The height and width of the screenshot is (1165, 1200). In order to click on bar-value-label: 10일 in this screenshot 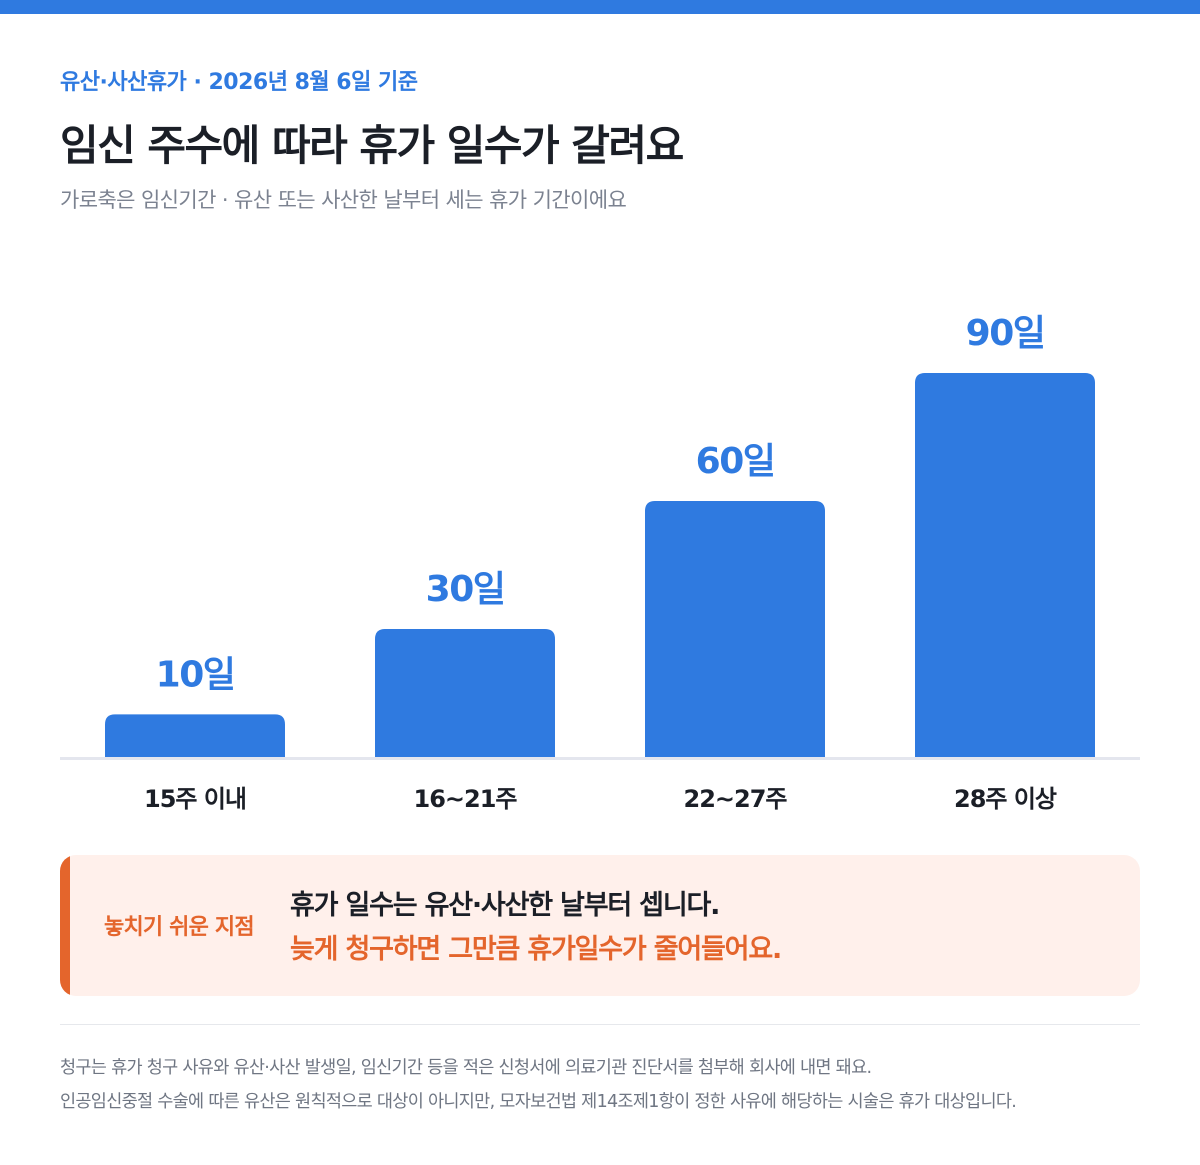, I will do `click(195, 674)`.